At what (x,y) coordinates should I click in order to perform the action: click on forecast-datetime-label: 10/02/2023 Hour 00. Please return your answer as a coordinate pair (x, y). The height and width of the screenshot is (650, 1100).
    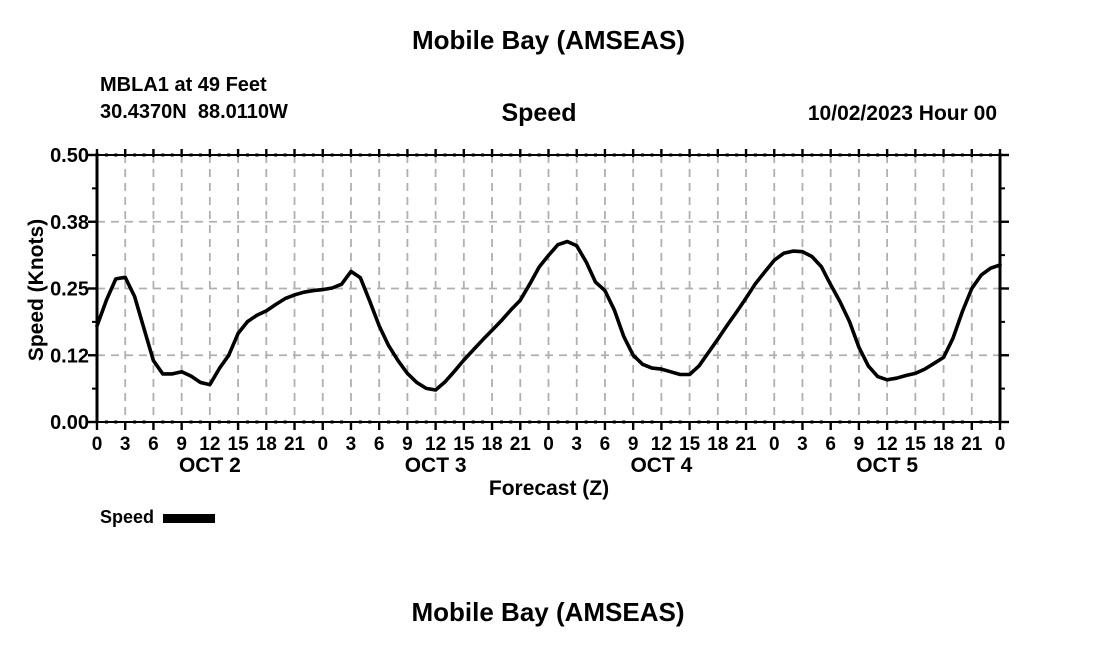
    Looking at the image, I should click on (902, 113).